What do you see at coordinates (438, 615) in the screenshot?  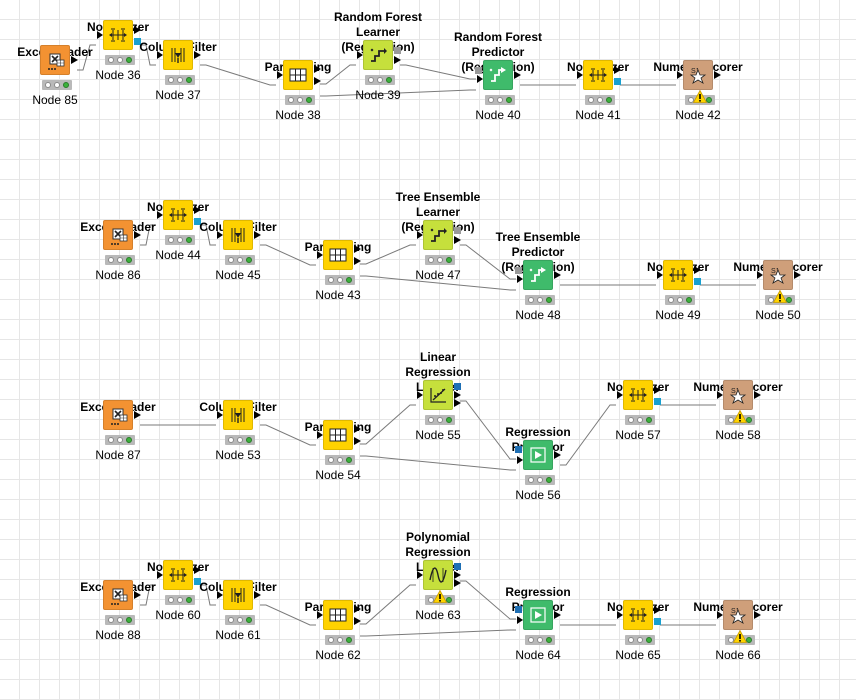 I see `node-id-label: Node 63` at bounding box center [438, 615].